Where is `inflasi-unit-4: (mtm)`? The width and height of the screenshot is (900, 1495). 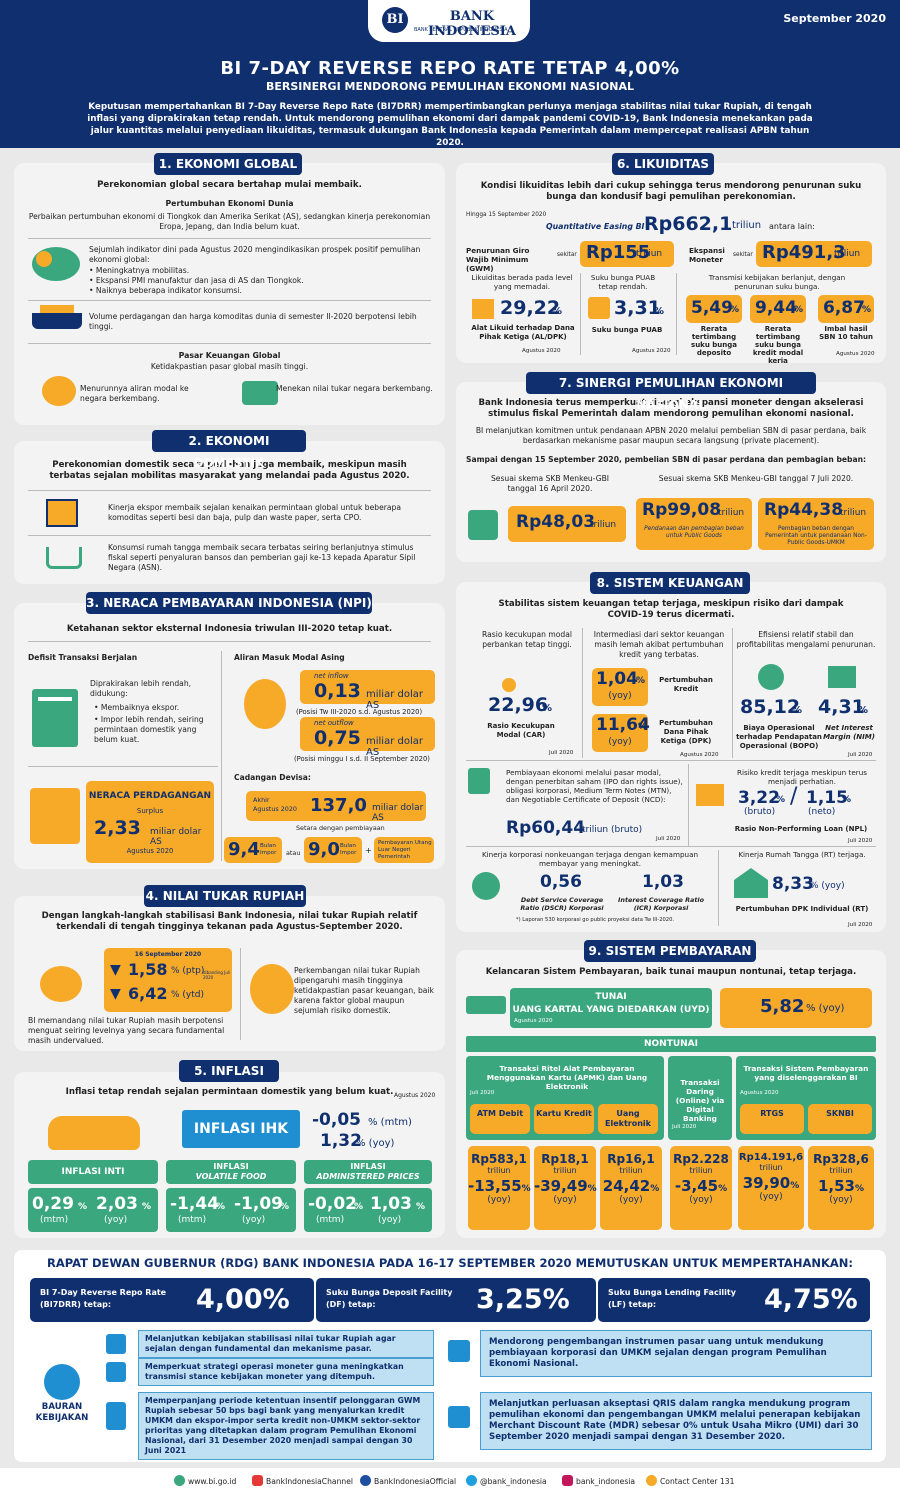
inflasi-unit-4: (mtm) is located at coordinates (330, 1220).